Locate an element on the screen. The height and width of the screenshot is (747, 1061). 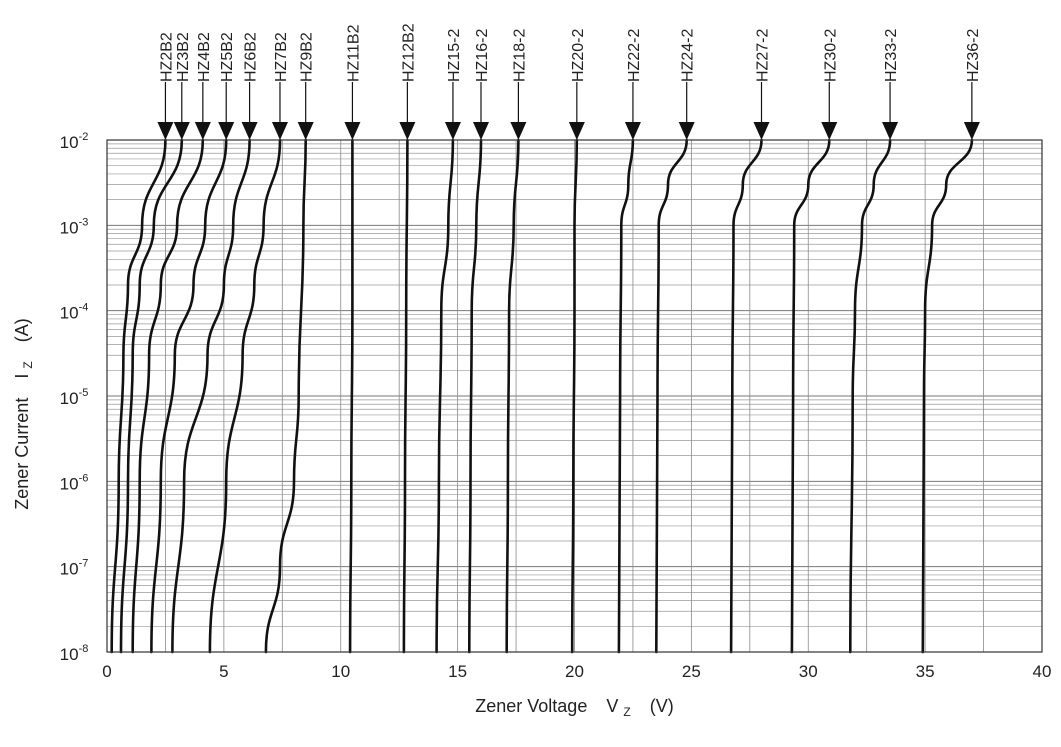
x-tick-label: 10 is located at coordinates (340, 671).